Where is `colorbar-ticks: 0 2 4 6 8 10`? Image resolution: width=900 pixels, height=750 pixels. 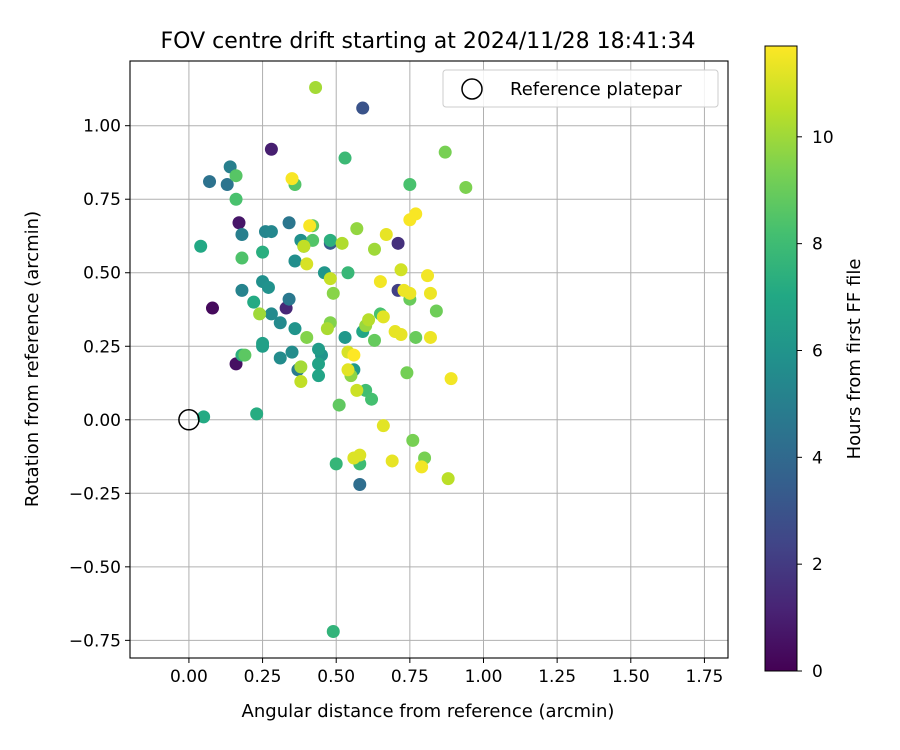 colorbar-ticks: 0 2 4 6 8 10 is located at coordinates (815, 405).